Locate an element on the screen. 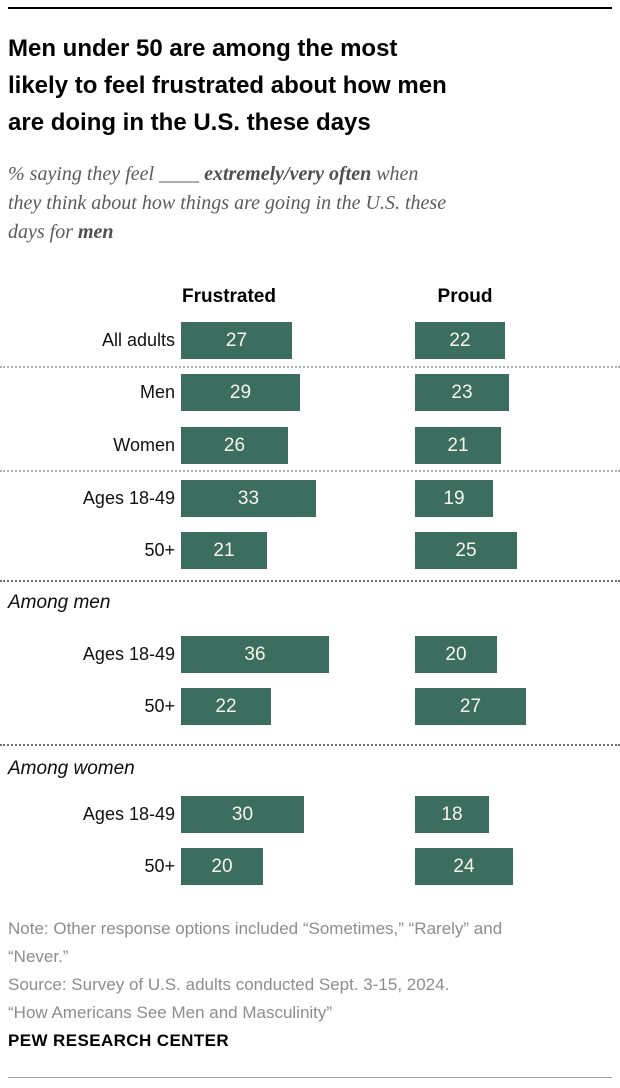  subtitle-emphasis: extremely/very often is located at coordinates (288, 174).